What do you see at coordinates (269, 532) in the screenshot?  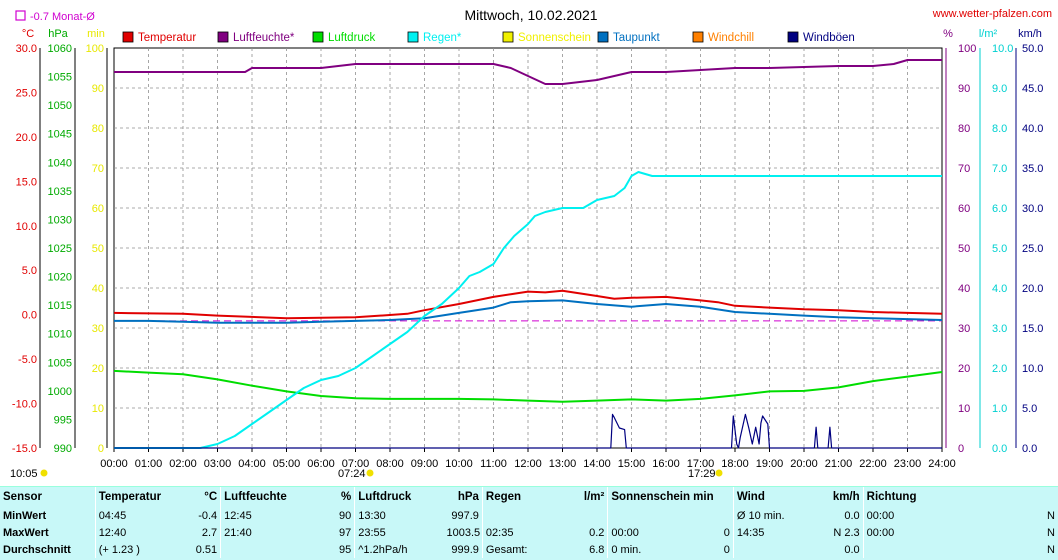 I see `table-cell: 21:40` at bounding box center [269, 532].